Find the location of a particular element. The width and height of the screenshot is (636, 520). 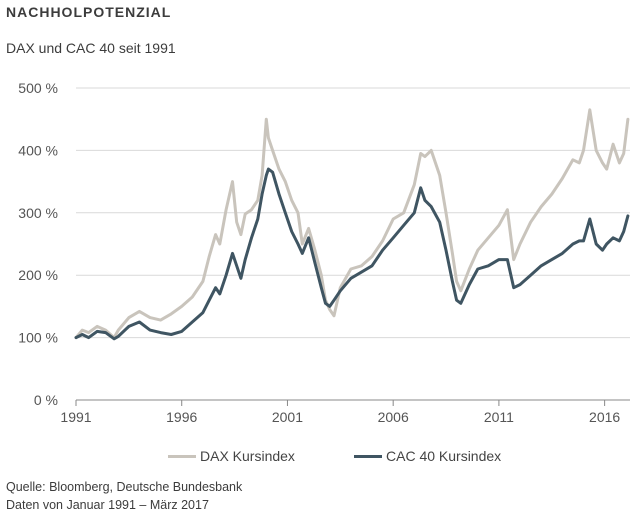

chart-title: NACHHOLPOTENZIAL is located at coordinates (89, 12).